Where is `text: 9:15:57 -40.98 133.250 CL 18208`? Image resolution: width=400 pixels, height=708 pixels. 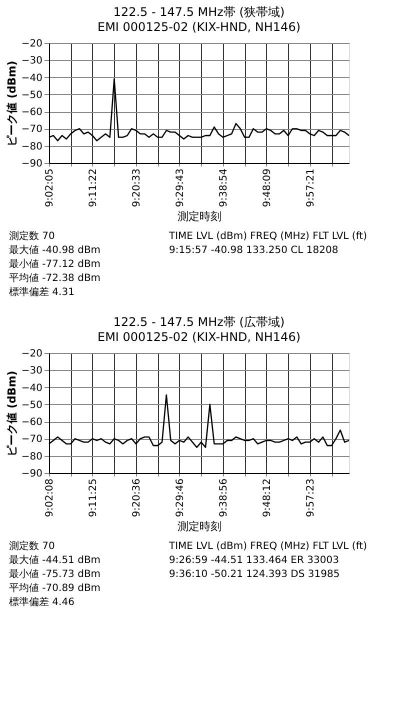
text: 9:15:57 -40.98 133.250 CL 18208 is located at coordinates (253, 250).